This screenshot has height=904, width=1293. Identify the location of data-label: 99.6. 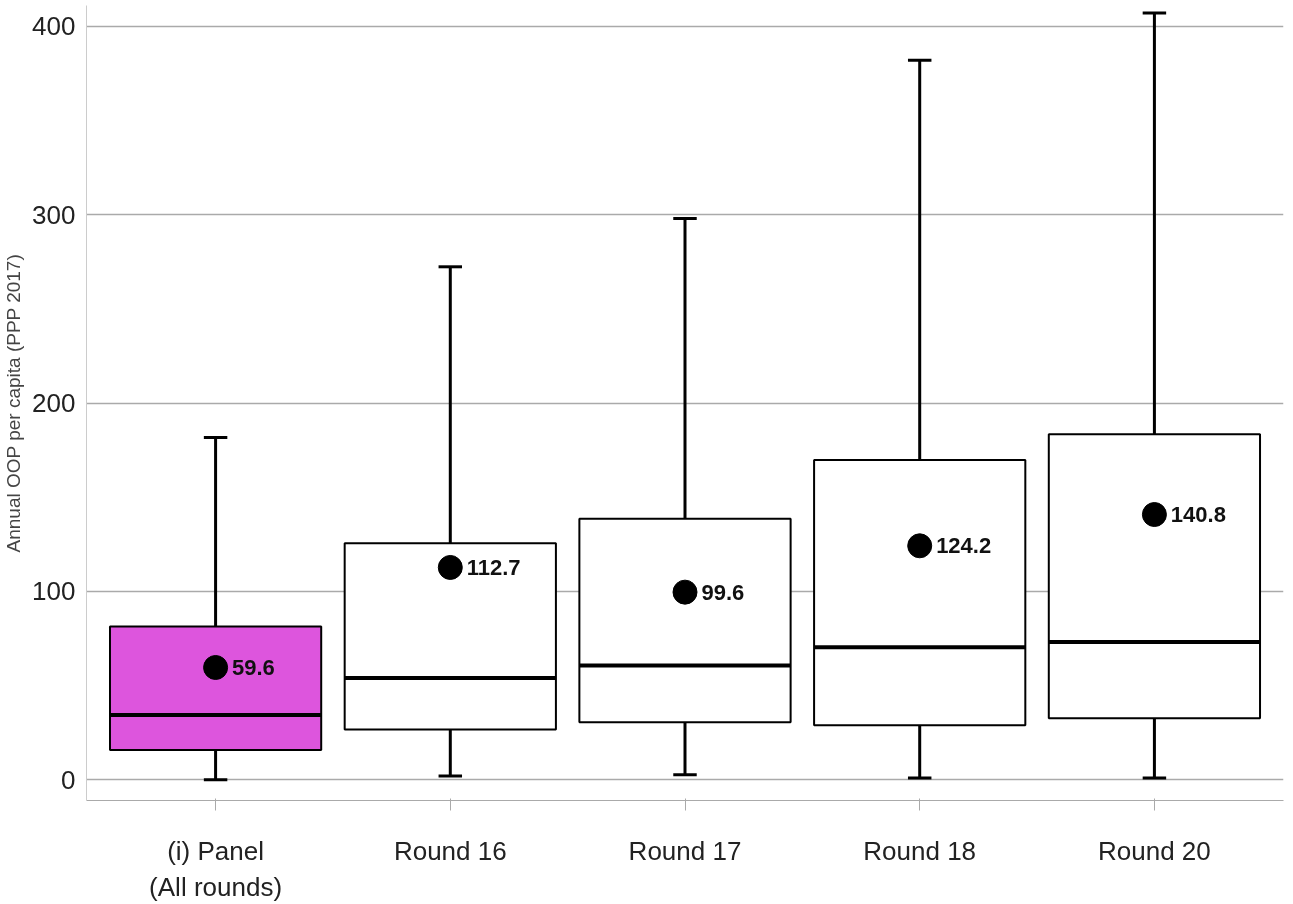
(723, 592).